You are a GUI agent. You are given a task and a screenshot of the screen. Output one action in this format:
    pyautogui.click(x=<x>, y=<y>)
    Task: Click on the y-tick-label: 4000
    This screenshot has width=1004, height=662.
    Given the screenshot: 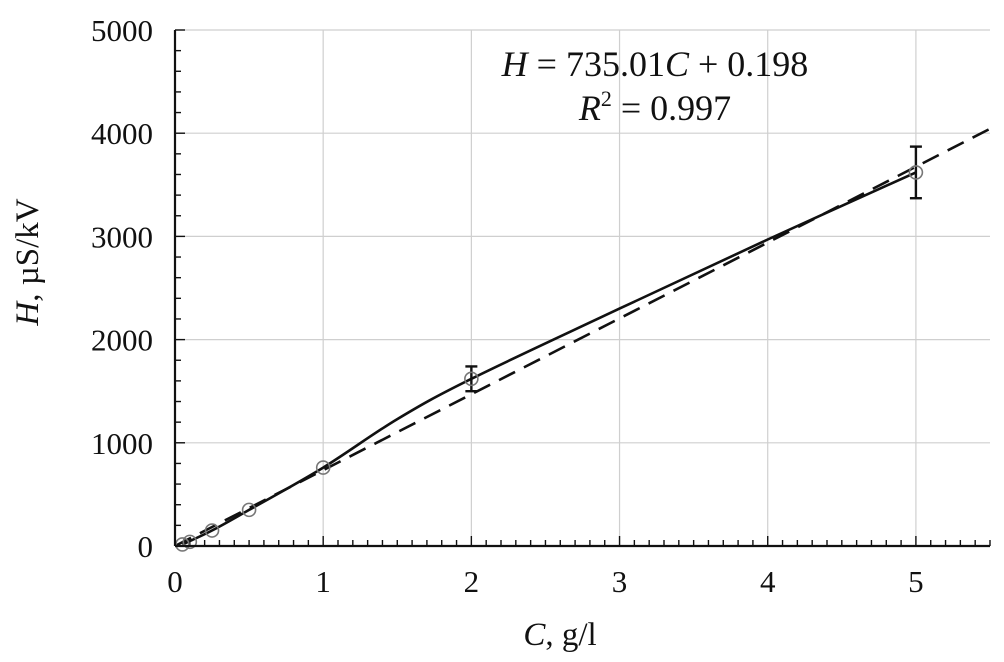 What is the action you would take?
    pyautogui.click(x=122, y=133)
    